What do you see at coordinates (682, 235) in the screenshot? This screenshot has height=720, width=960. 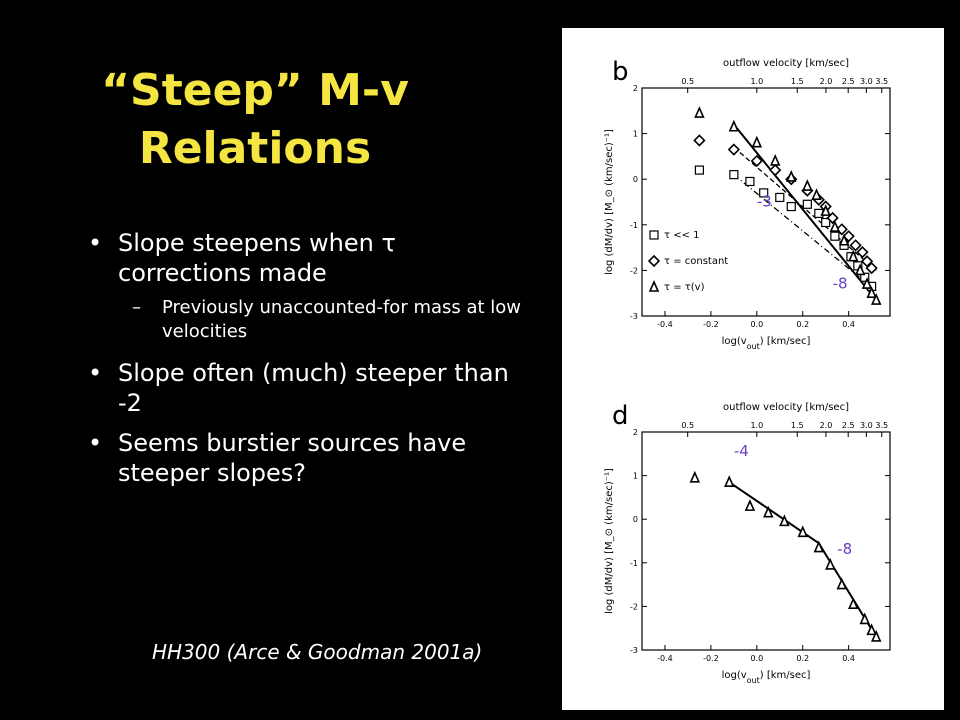 I see `legend-label: τ << 1` at bounding box center [682, 235].